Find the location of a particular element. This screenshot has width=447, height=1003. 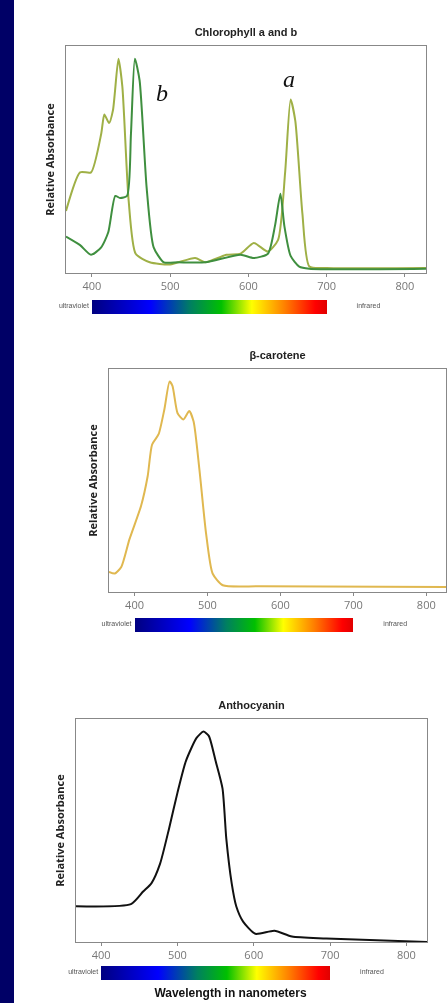

chart-title: Chlorophyll a and b is located at coordinates (246, 31).